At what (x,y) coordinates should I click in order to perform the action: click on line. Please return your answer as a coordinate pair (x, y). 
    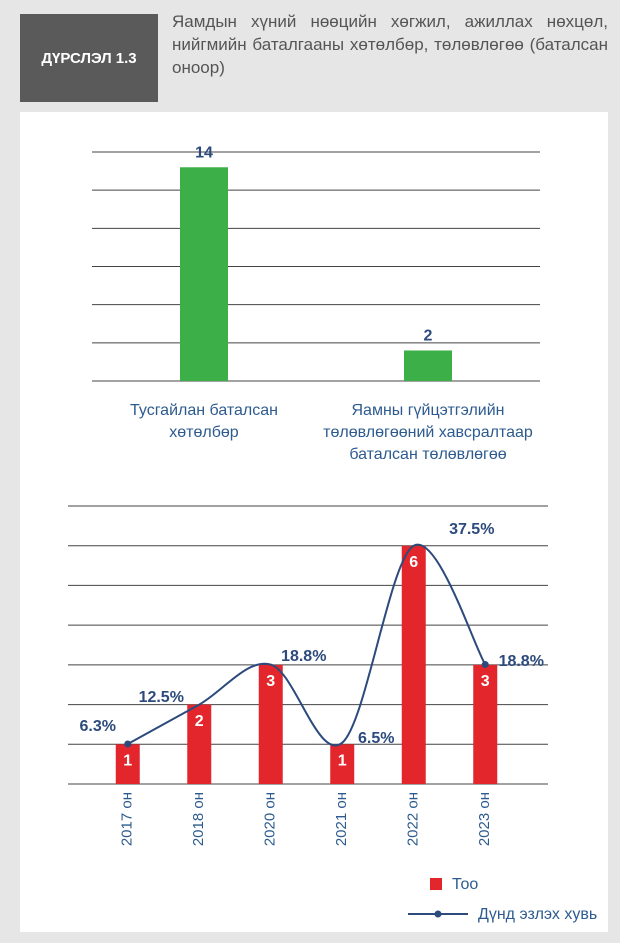
    Looking at the image, I should click on (307, 645).